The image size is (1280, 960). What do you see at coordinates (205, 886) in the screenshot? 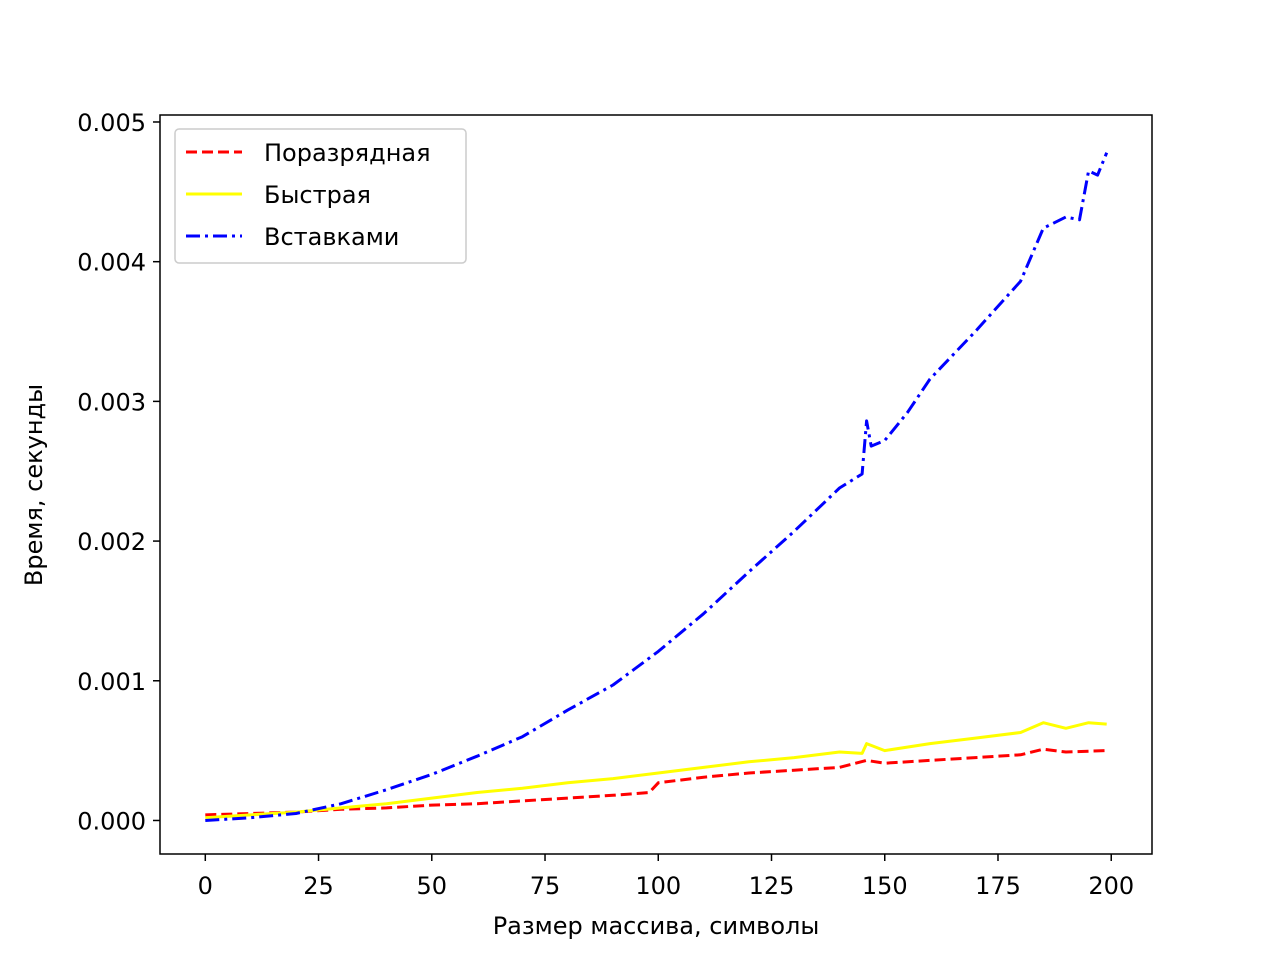
I see `x-tick-label: 0` at bounding box center [205, 886].